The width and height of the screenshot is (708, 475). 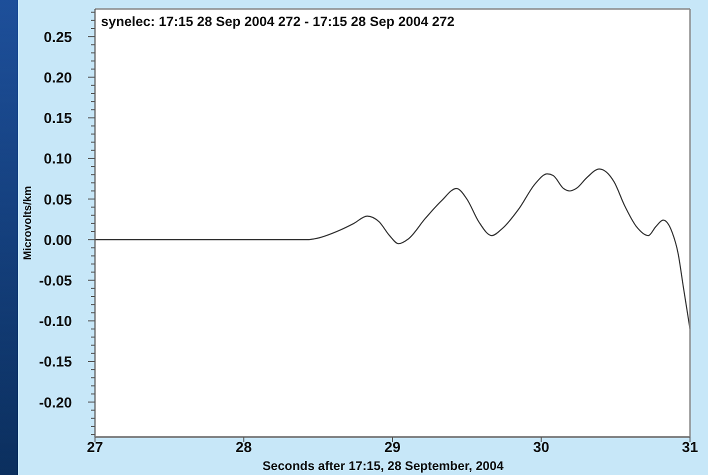 I want to click on x-tick-label: 29, so click(x=392, y=448).